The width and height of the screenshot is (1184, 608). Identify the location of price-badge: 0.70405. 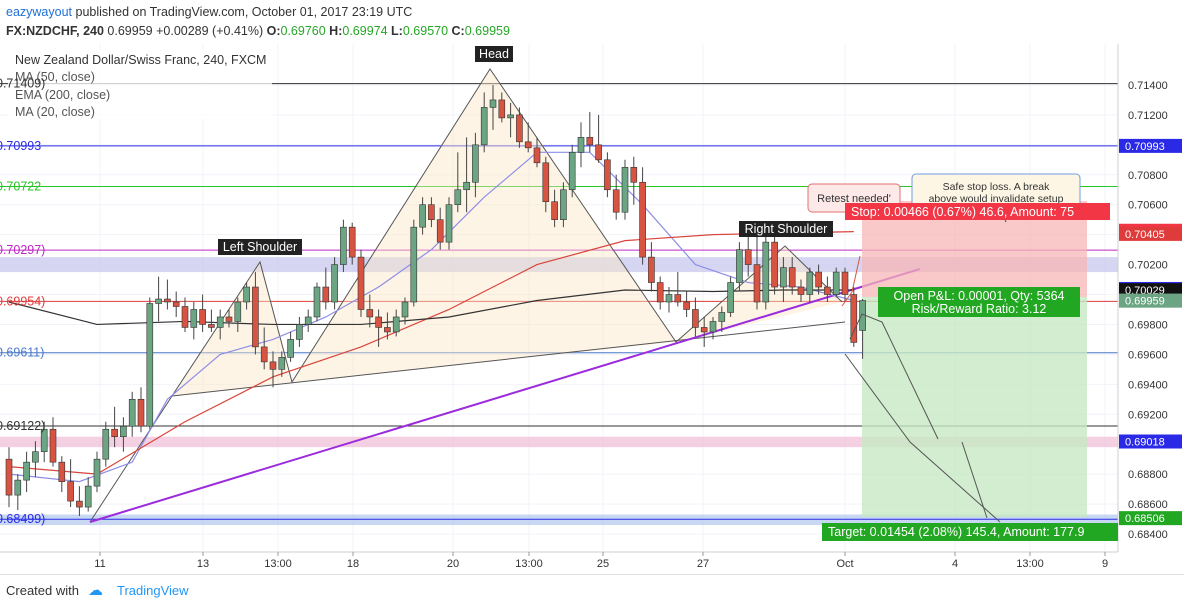
(1150, 233).